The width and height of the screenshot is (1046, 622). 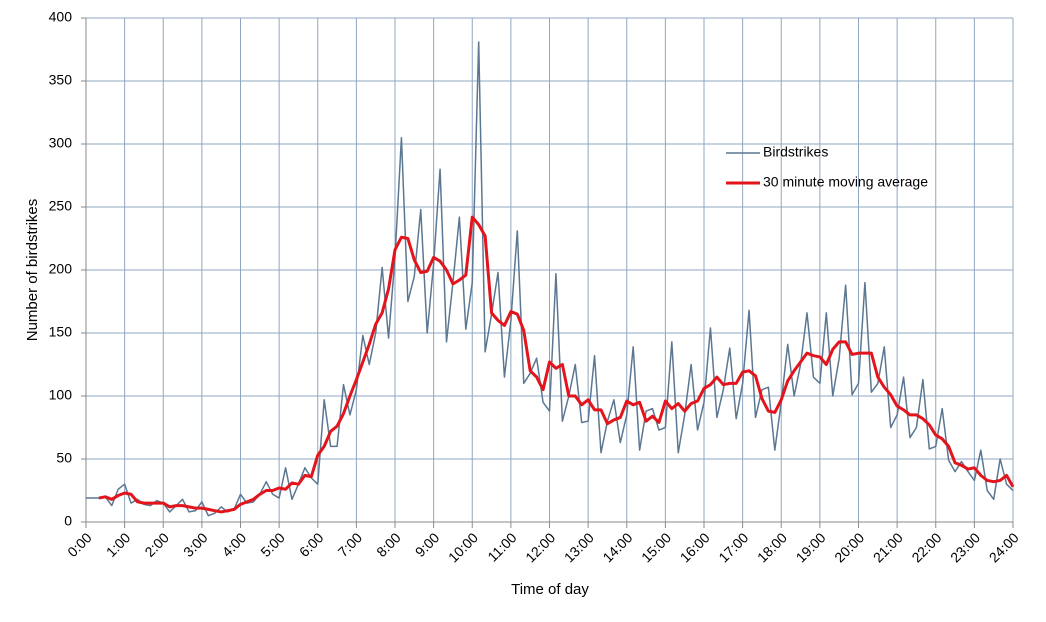 I want to click on x-tick-label: 24:00, so click(x=1004, y=547).